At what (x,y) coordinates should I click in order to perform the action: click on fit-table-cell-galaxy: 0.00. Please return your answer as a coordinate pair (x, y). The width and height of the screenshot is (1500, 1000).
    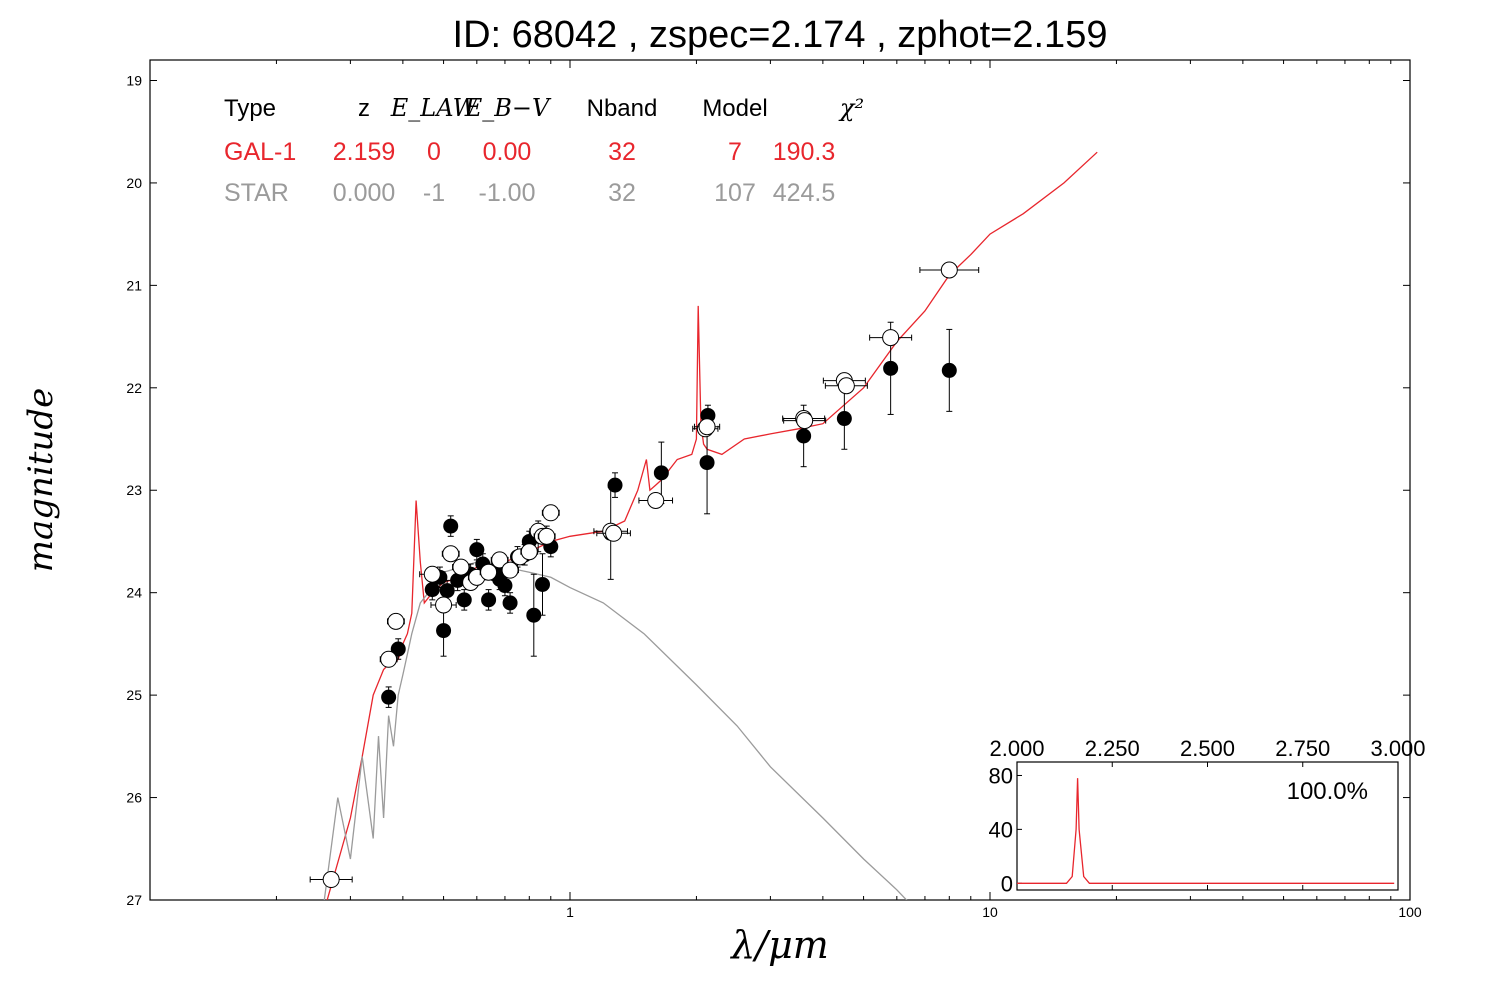
    Looking at the image, I should click on (507, 152).